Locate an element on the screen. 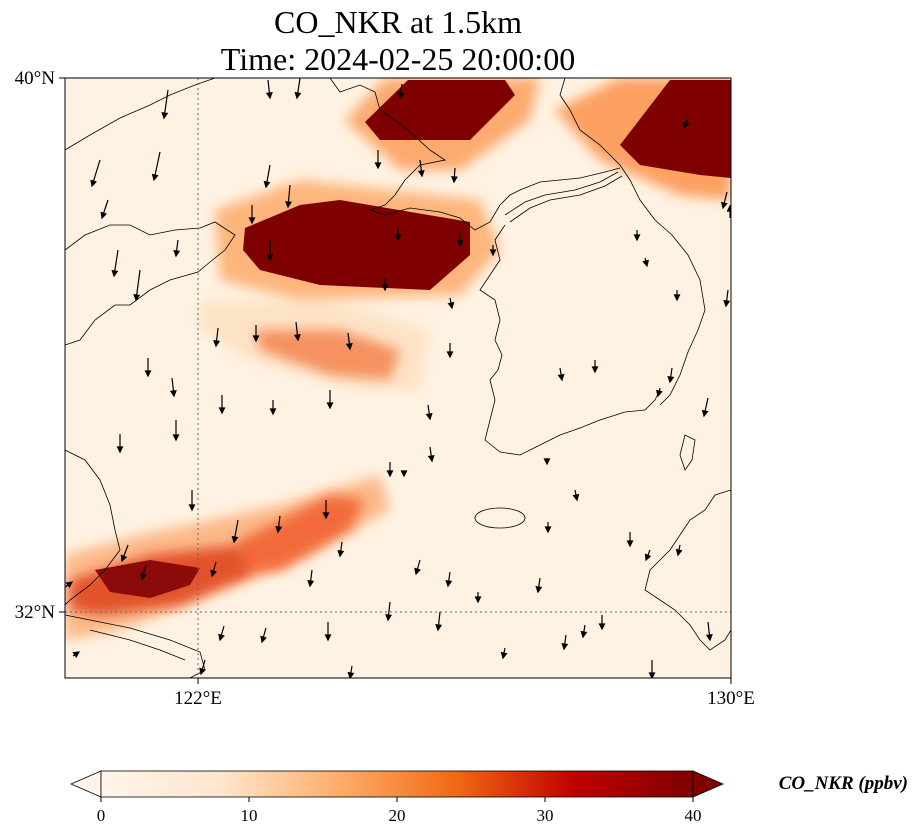  plume-delta-core is located at coordinates (147, 579).